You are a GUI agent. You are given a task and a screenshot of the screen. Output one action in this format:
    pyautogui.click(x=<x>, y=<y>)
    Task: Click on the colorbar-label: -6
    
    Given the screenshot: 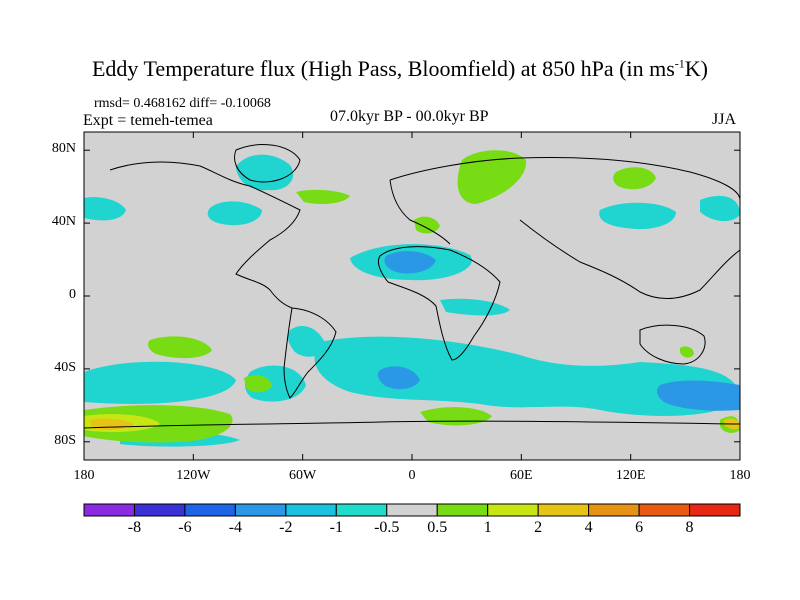 What is the action you would take?
    pyautogui.click(x=185, y=527)
    